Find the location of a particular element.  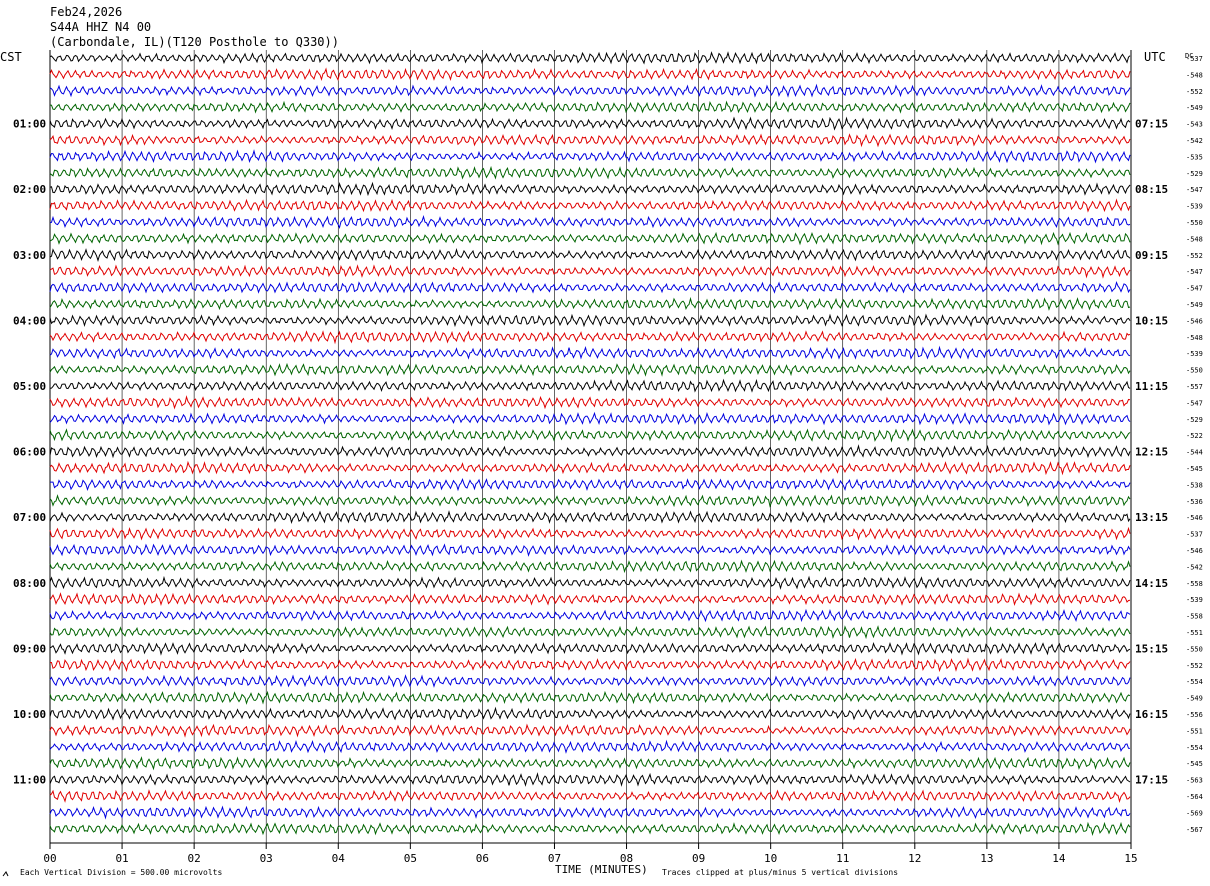

left-hour-label: 02:00 is located at coordinates (29, 189).